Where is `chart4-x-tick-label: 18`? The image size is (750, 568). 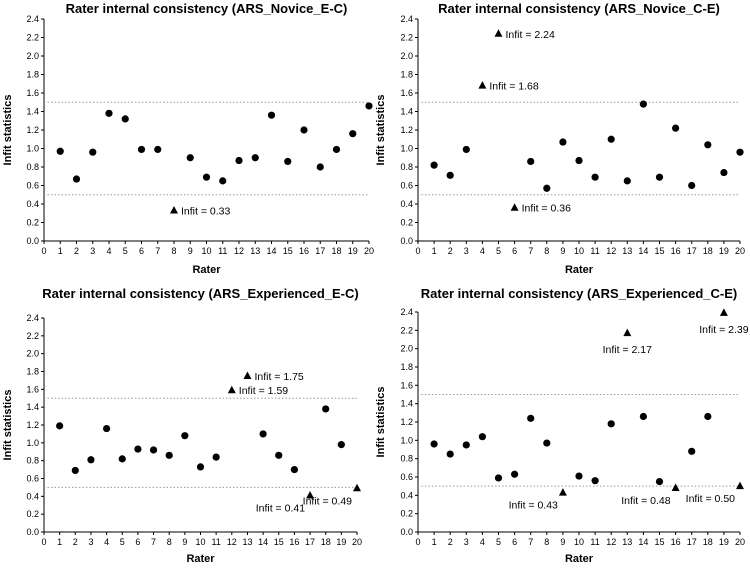
chart4-x-tick-label: 18 is located at coordinates (708, 542).